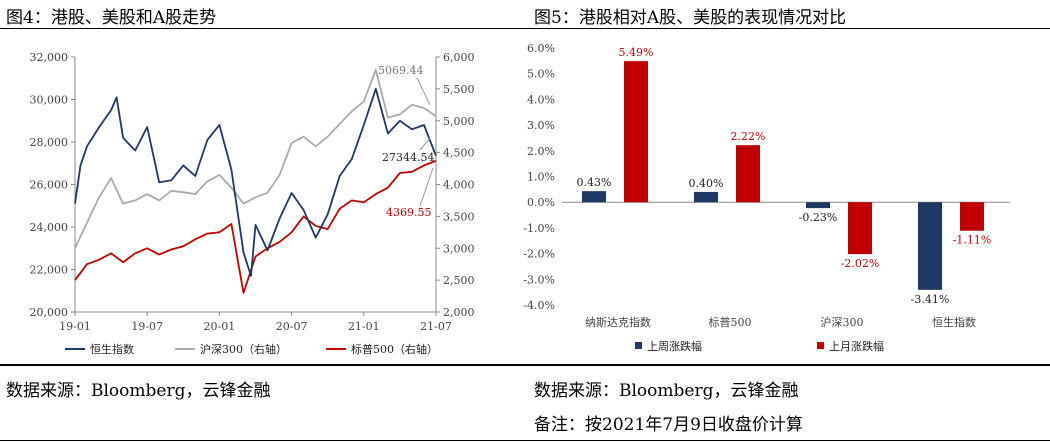 This screenshot has height=445, width=1050. I want to click on left-y-tick-label: 26,000, so click(49, 185).